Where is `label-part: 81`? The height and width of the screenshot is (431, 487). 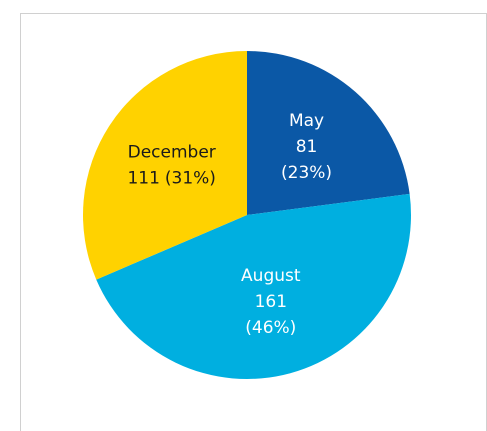
label-part: 81 is located at coordinates (307, 147).